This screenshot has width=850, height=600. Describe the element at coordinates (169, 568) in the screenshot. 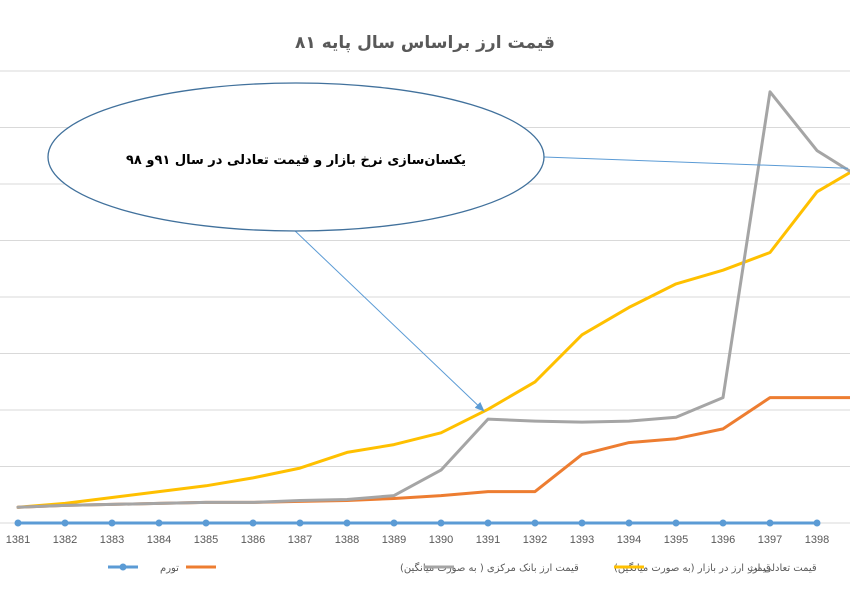

I see `legend-label: تورم` at that location.